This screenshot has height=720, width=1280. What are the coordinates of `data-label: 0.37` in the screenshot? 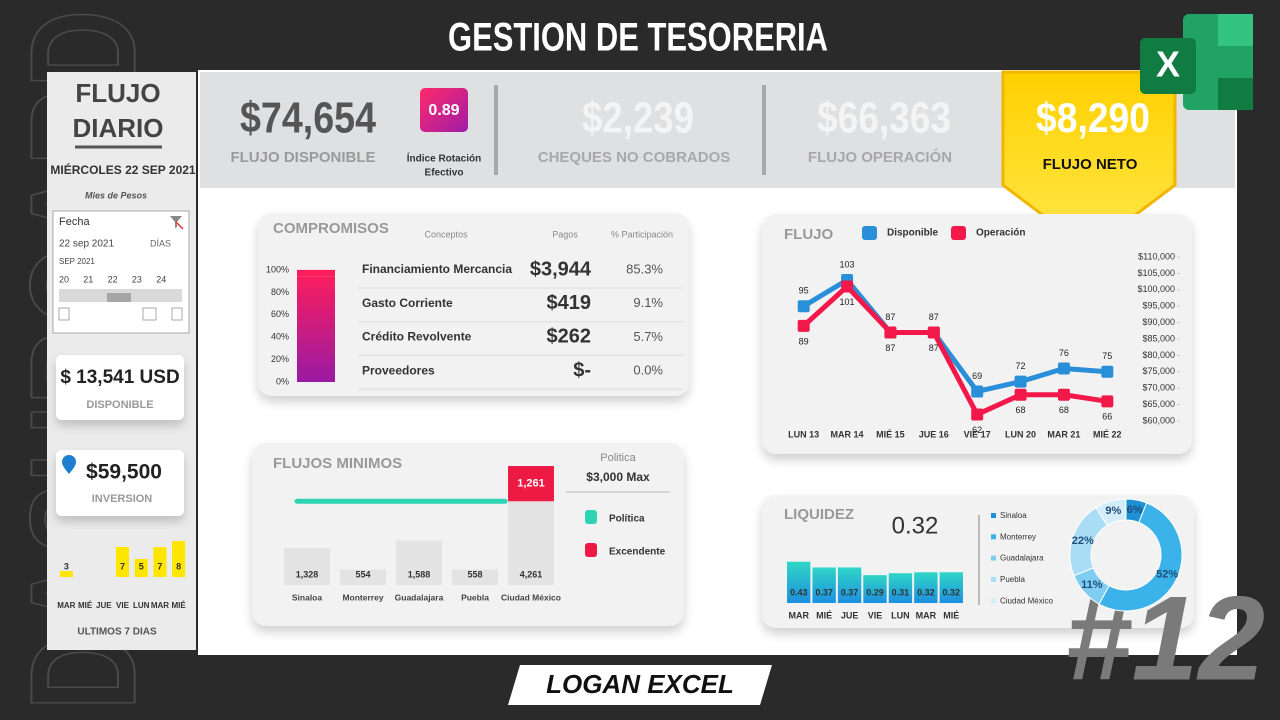 It's located at (850, 592).